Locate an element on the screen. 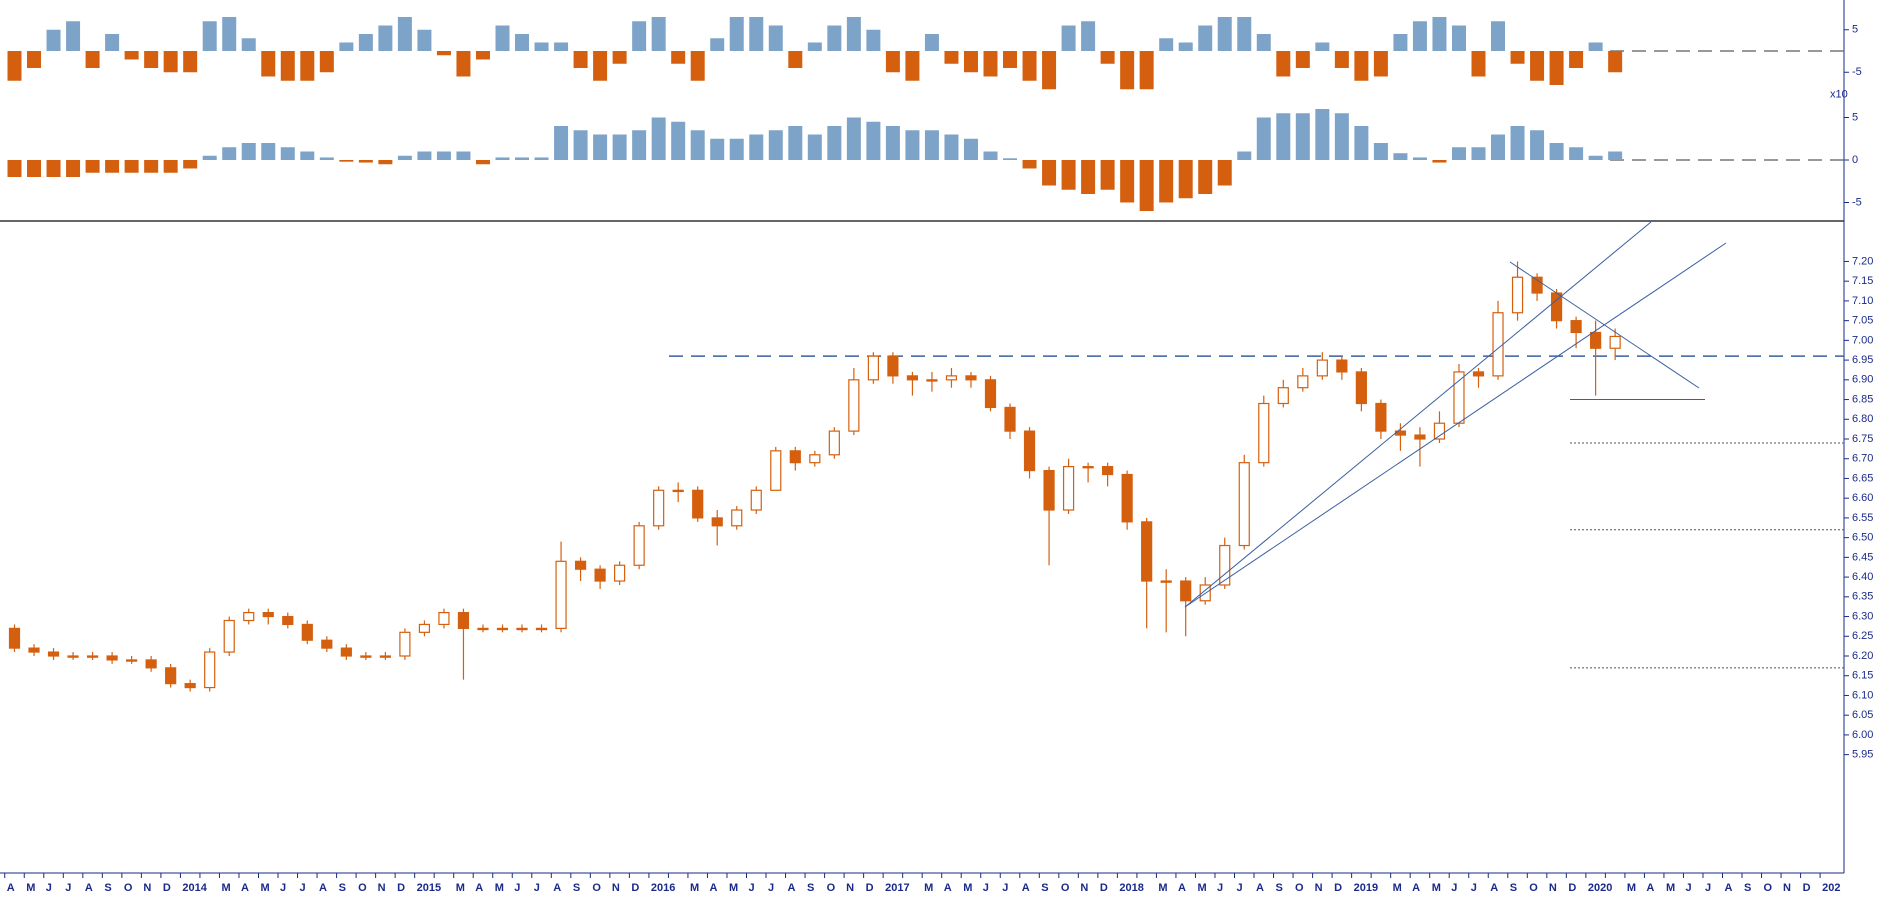  y-tick-label: 6.20 is located at coordinates (1862, 656).